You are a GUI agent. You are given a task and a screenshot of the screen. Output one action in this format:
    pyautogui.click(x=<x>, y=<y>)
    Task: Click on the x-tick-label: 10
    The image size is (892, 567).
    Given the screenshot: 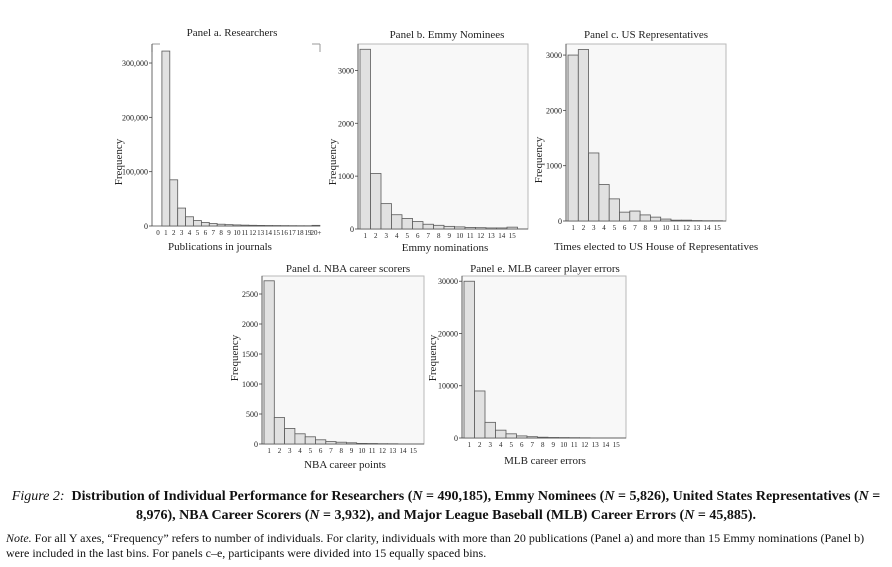 What is the action you would take?
    pyautogui.click(x=362, y=451)
    